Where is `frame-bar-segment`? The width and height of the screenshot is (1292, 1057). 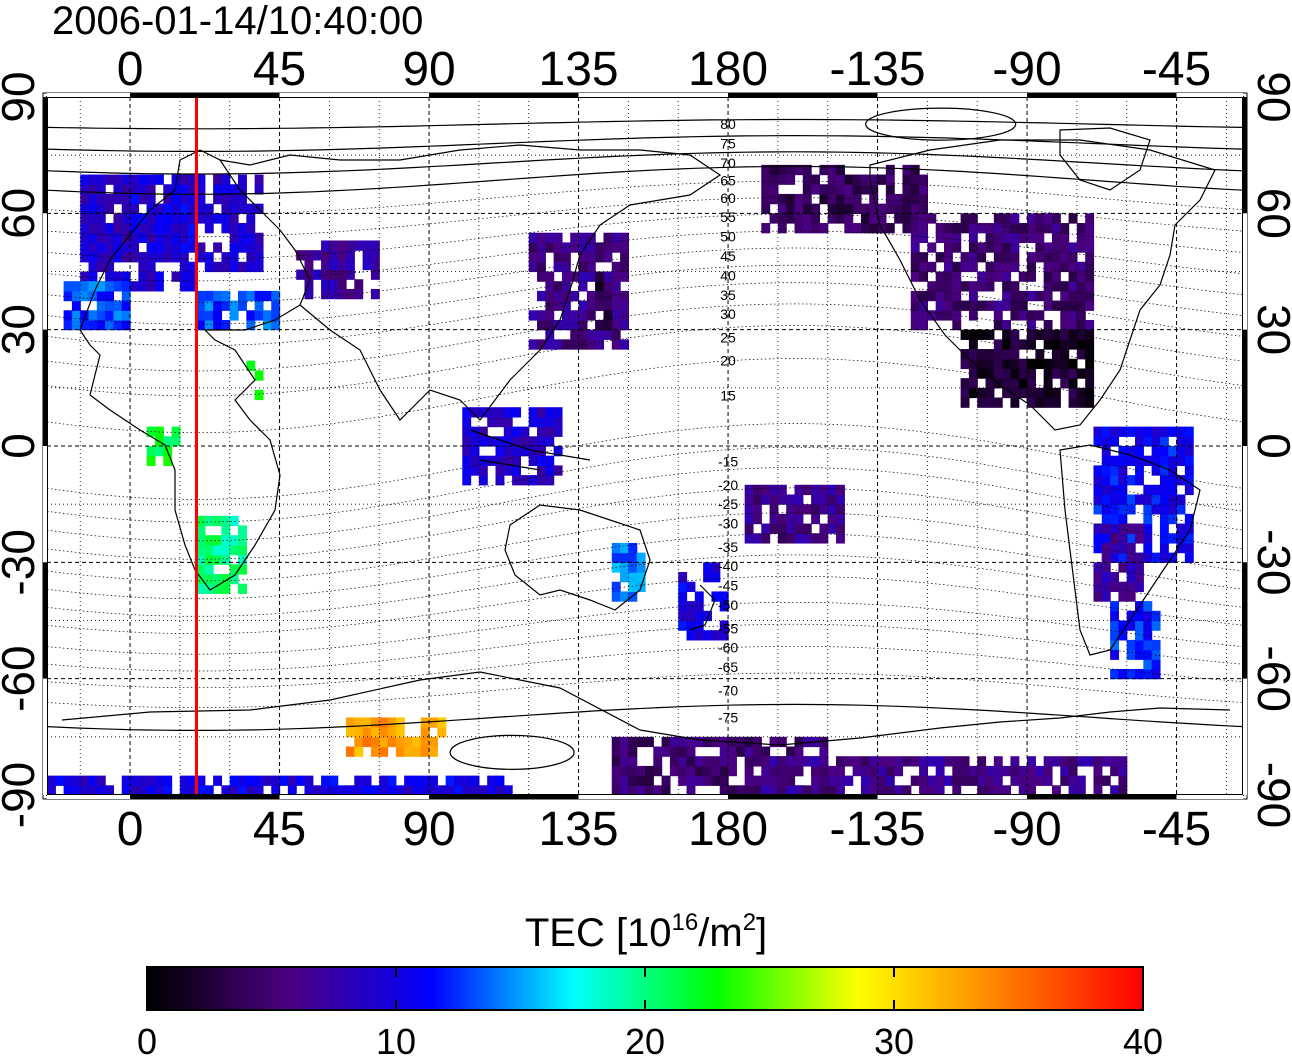
frame-bar-segment is located at coordinates (89, 95).